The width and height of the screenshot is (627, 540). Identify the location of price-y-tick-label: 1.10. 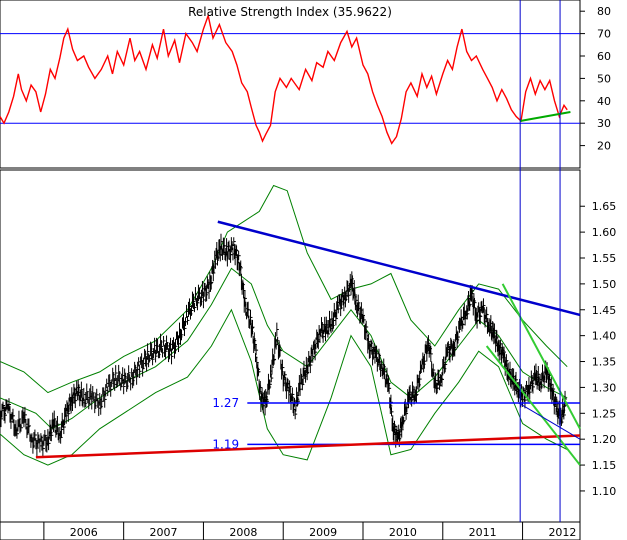
(604, 491).